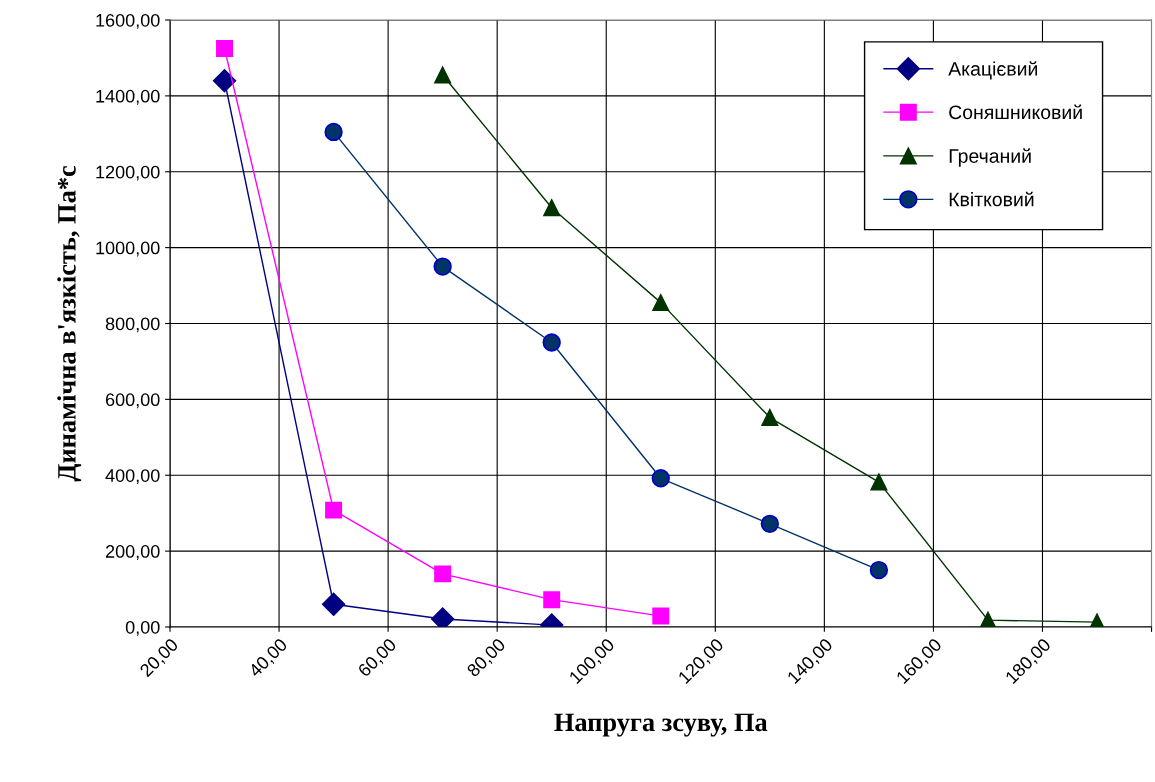 The height and width of the screenshot is (782, 1155). Describe the element at coordinates (128, 97) in the screenshot. I see `y-tick-label: 1400,00` at that location.